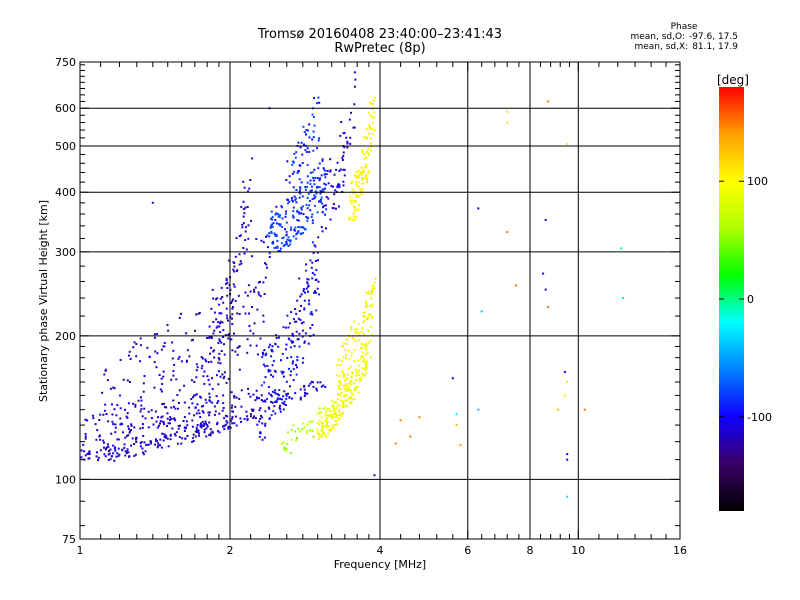 Image resolution: width=800 pixels, height=600 pixels. I want to click on colorbar-tick-label: -100, so click(759, 417).